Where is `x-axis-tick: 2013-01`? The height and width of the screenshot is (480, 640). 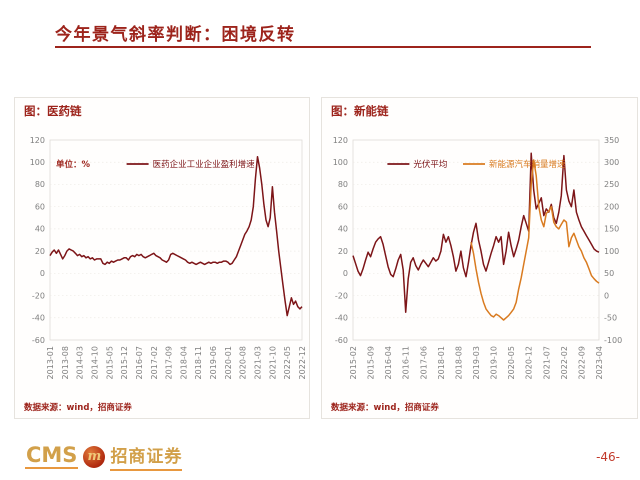
x-axis-tick: 2013-01 is located at coordinates (50, 362).